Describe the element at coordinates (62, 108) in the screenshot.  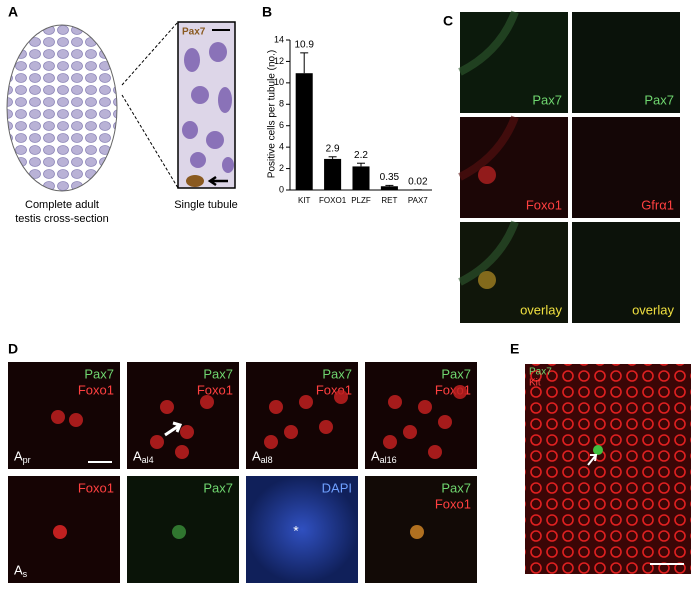
I see `testis-section` at that location.